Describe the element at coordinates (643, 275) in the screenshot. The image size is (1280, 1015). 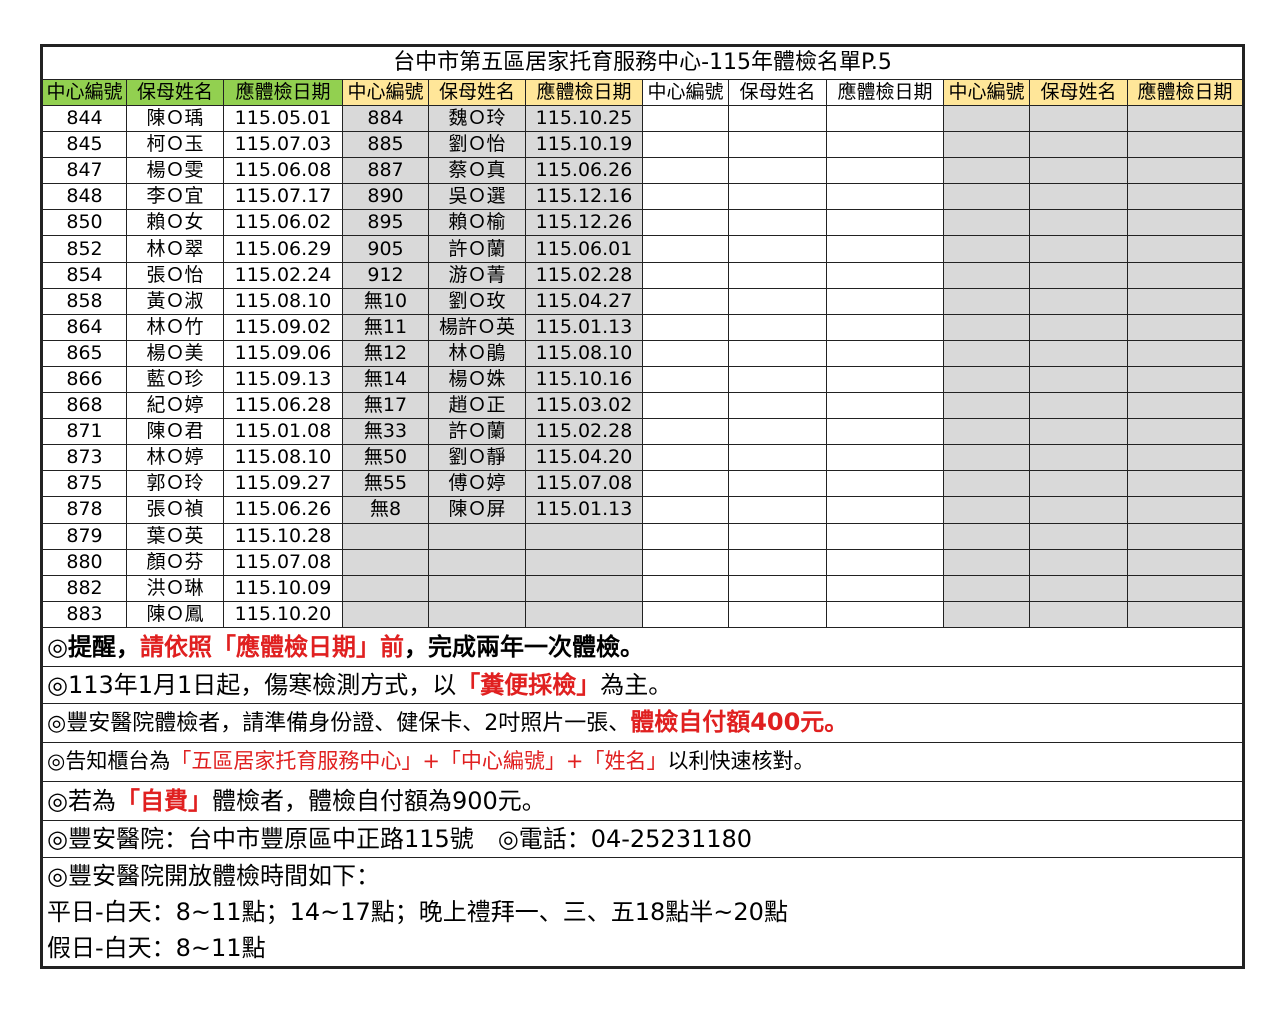
I see `data-row: 854 張Ｏ怡 115.02.24 912 游Ｏ菁 115.02.28` at that location.